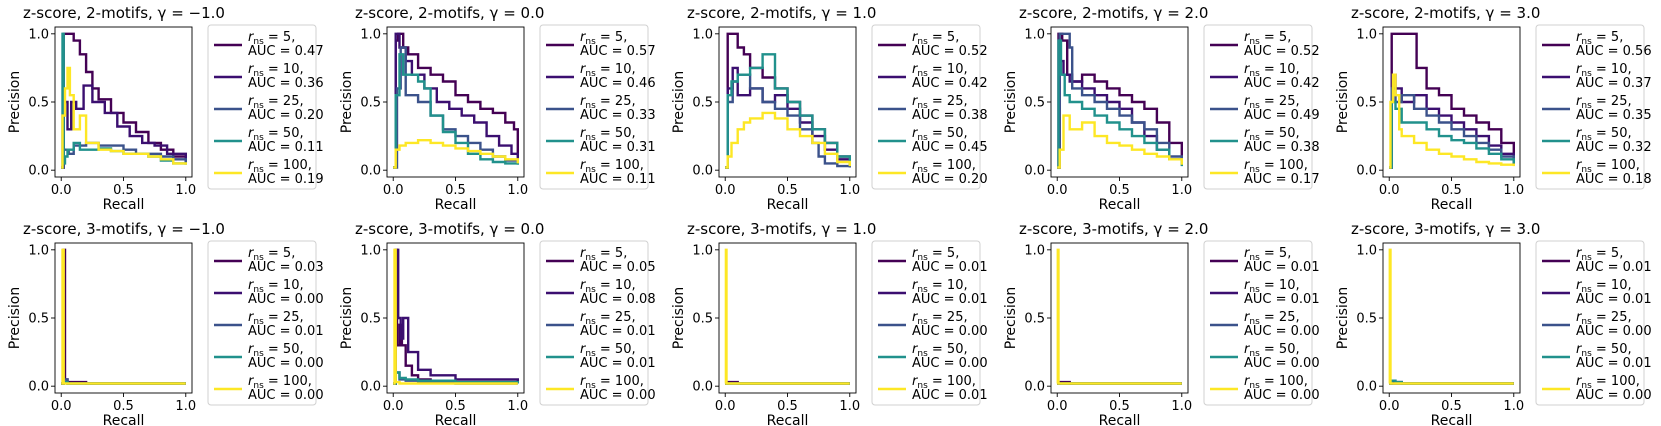 The width and height of the screenshot is (1661, 426). What do you see at coordinates (1614, 115) in the screenshot?
I see `legend-auc: AUC = 0.35` at bounding box center [1614, 115].